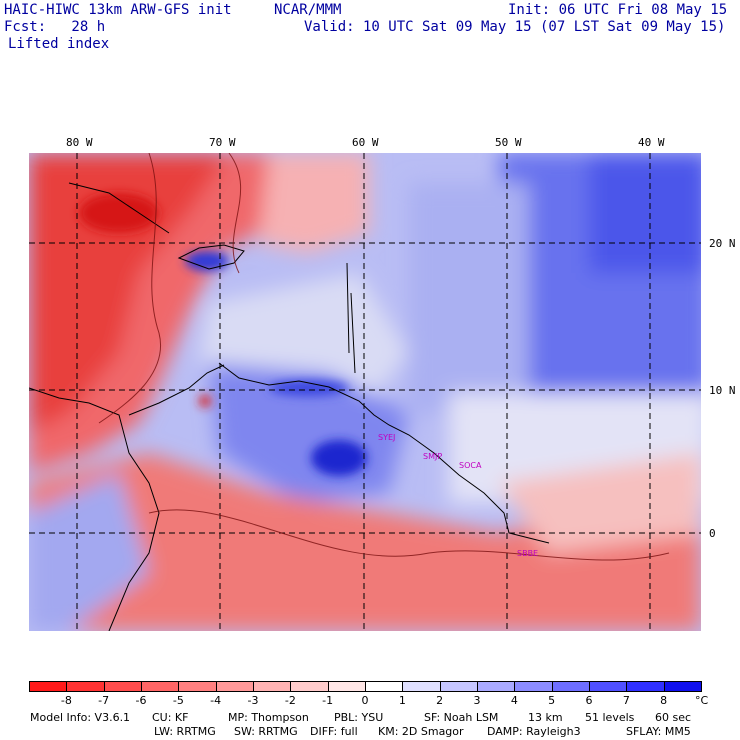 The height and width of the screenshot is (740, 740). Describe the element at coordinates (658, 731) in the screenshot. I see `footer-sflay: SFLAY: MM5` at that location.